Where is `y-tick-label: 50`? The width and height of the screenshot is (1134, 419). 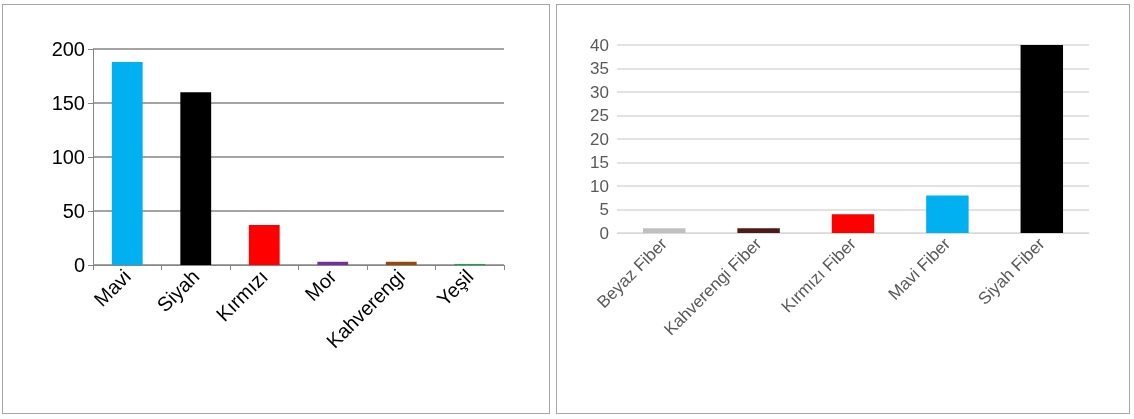
y-tick-label: 50 is located at coordinates (73, 211).